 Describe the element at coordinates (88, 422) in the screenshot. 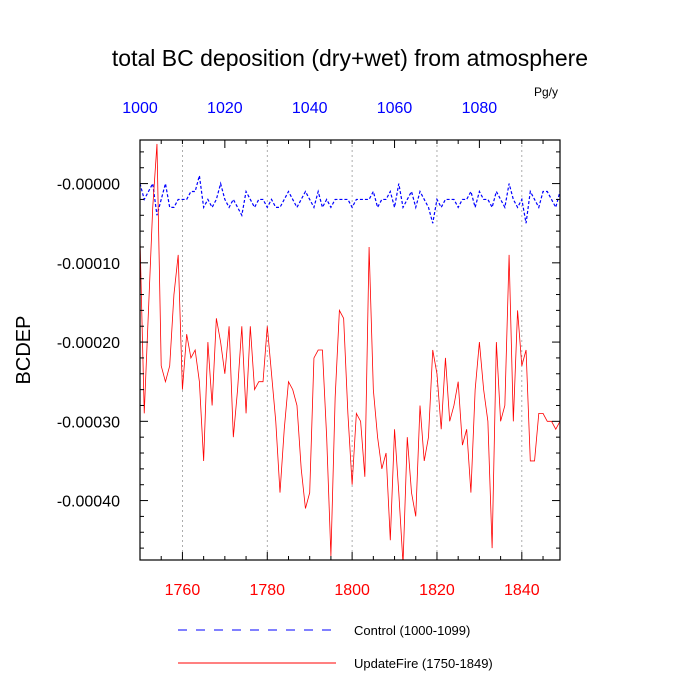

I see `y-tick-label: -0.00030` at that location.